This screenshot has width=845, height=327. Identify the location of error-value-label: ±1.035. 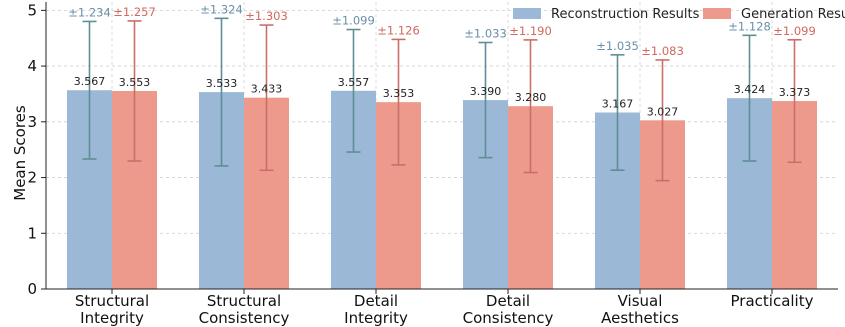
(617, 46).